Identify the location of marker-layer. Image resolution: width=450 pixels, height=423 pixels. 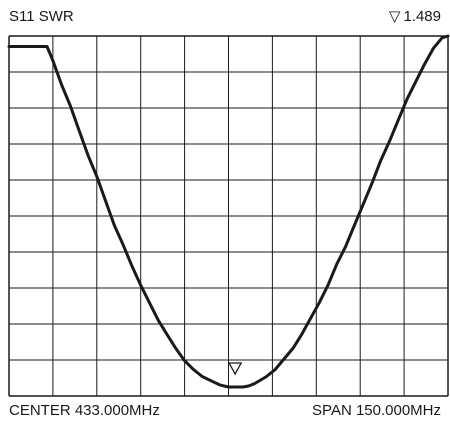
(235, 369).